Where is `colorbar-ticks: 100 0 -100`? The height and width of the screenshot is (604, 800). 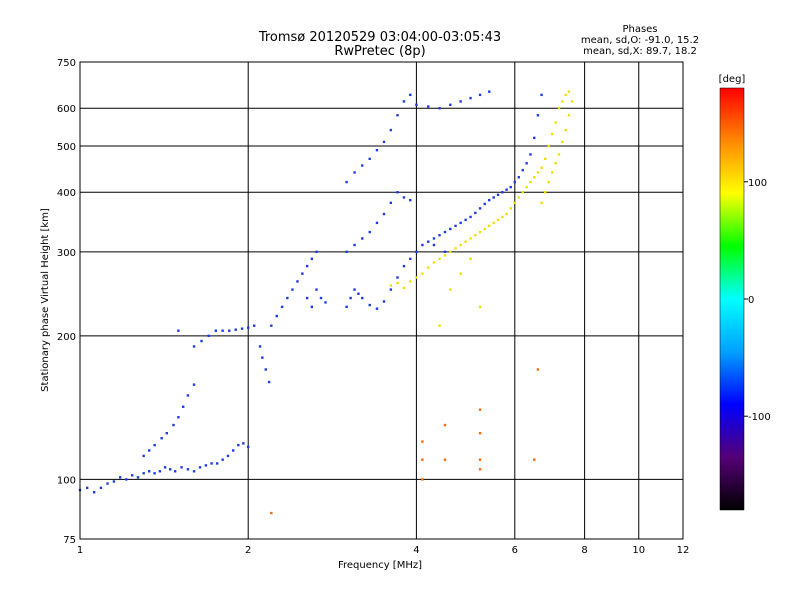 colorbar-ticks: 100 0 -100 is located at coordinates (757, 300).